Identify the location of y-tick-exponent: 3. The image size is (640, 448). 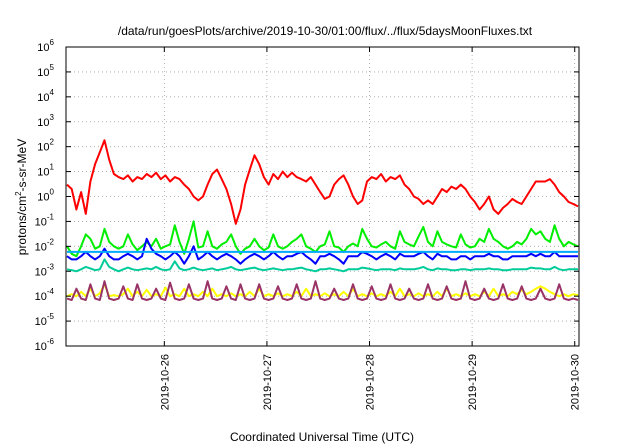
(52, 117).